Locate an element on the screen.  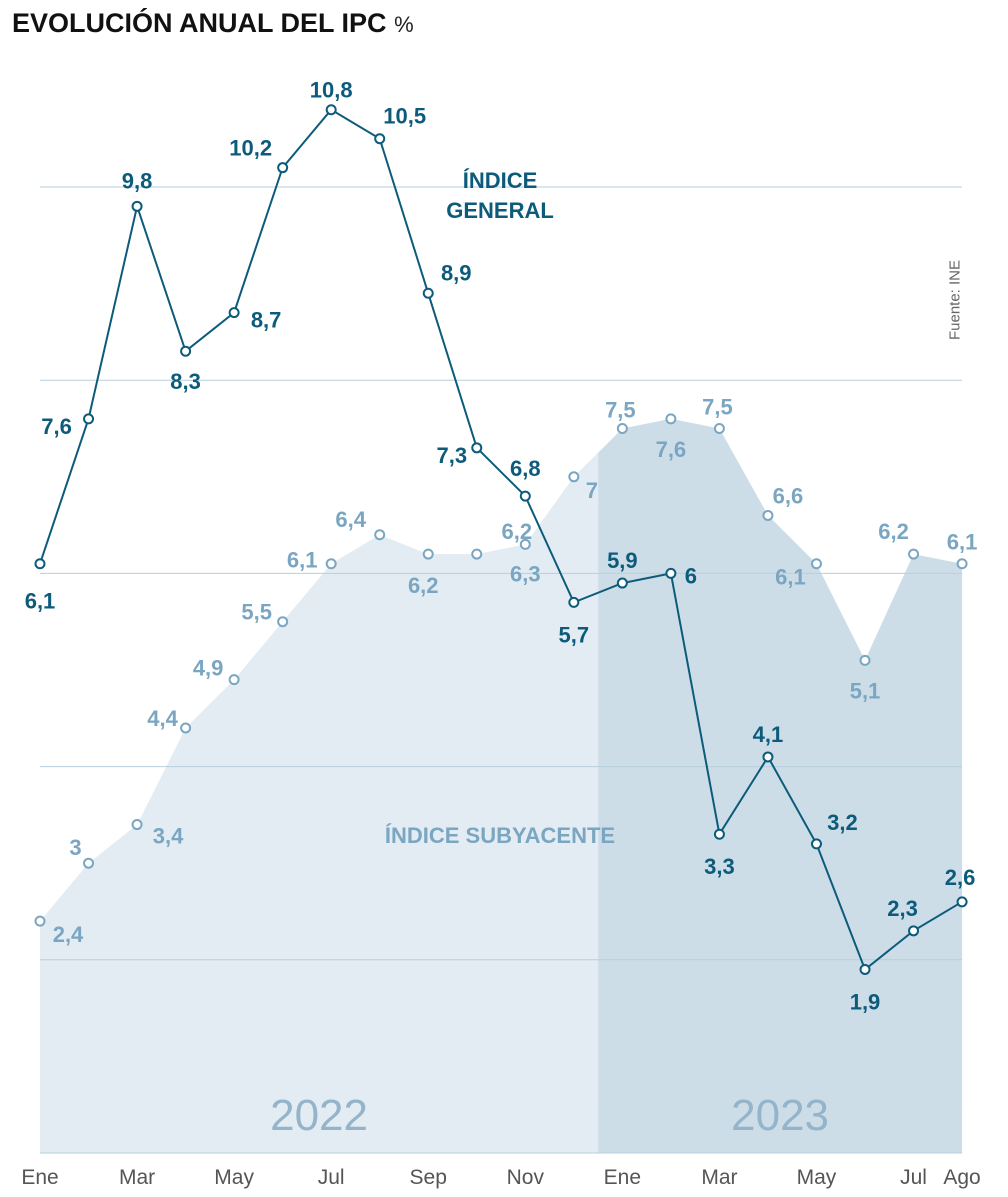
general-data-label: 7,6 is located at coordinates (56, 426).